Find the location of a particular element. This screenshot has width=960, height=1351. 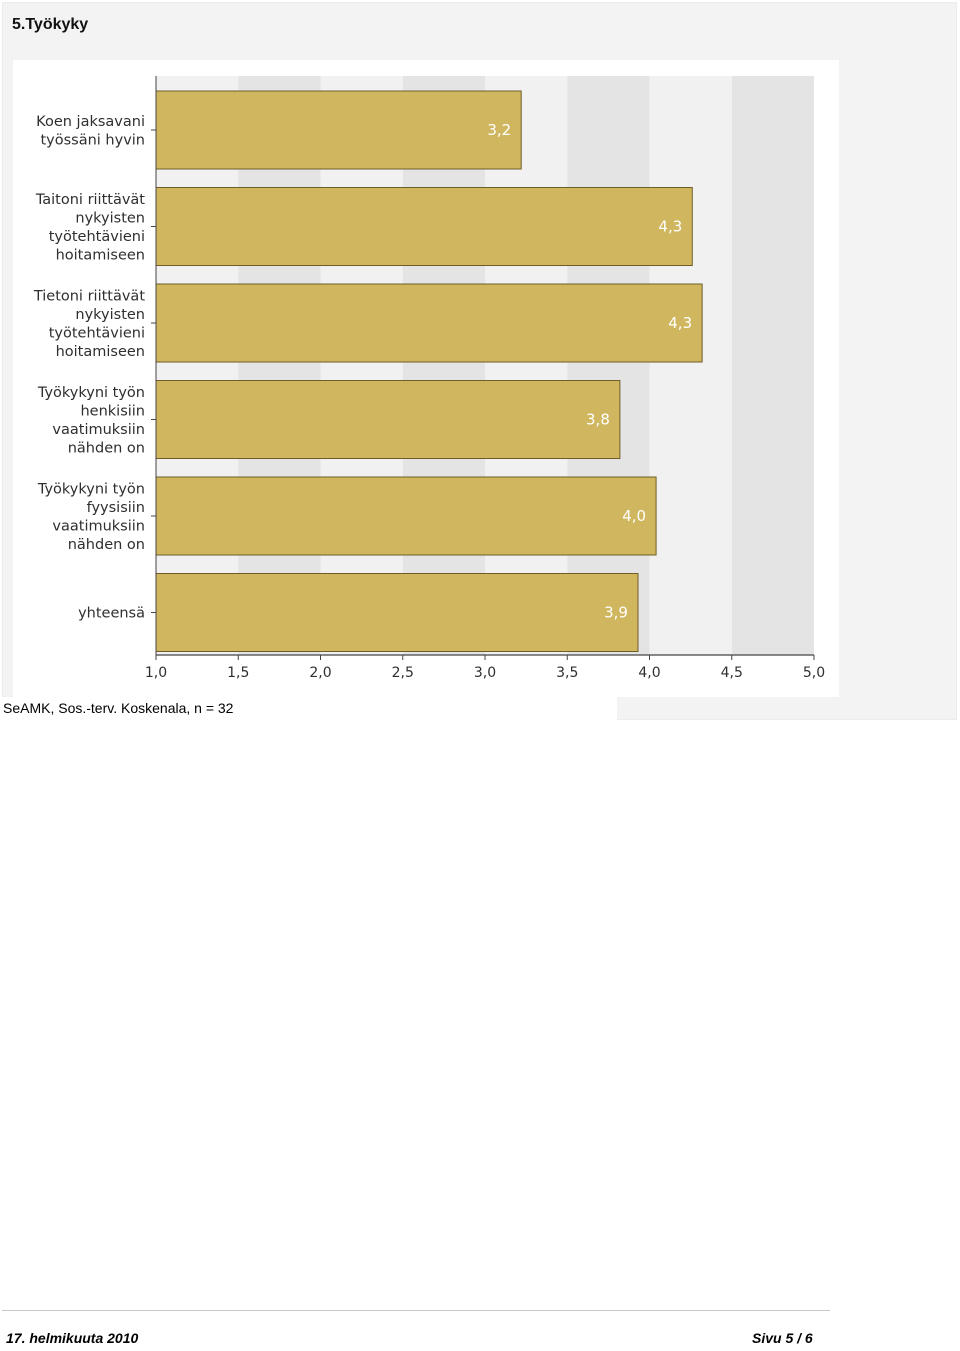

x-tick-label: 3,0 is located at coordinates (485, 673).